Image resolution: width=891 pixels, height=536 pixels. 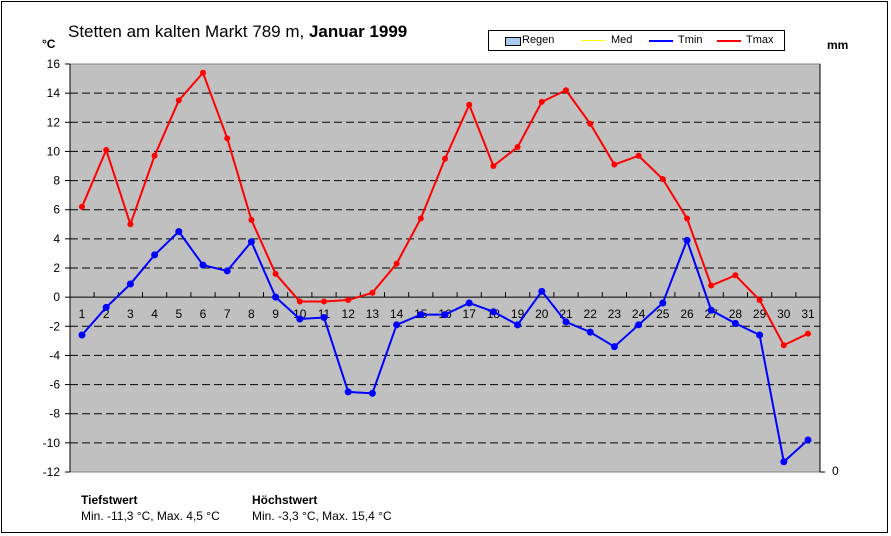 What do you see at coordinates (82, 314) in the screenshot?
I see `x-tick-label: 1` at bounding box center [82, 314].